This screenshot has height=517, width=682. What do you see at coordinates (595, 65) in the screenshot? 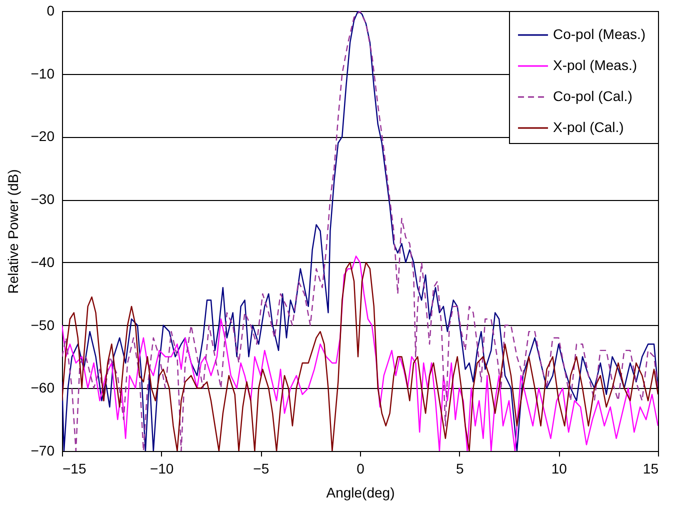
I see `legend-label: X-pol (Meas.)` at bounding box center [595, 65].